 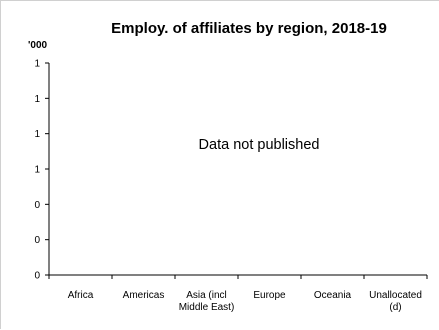 What do you see at coordinates (259, 145) in the screenshot?
I see `no-data-annotation: Data not published` at bounding box center [259, 145].